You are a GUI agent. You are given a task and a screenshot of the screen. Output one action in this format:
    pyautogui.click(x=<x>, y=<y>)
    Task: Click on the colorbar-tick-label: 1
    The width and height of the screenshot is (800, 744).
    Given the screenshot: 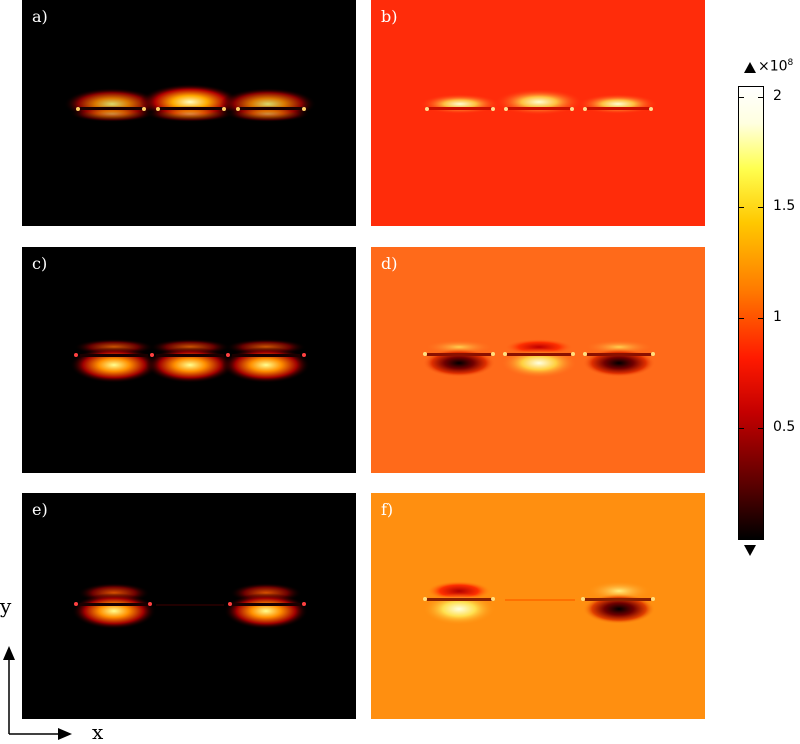 What is the action you would take?
    pyautogui.click(x=777, y=316)
    